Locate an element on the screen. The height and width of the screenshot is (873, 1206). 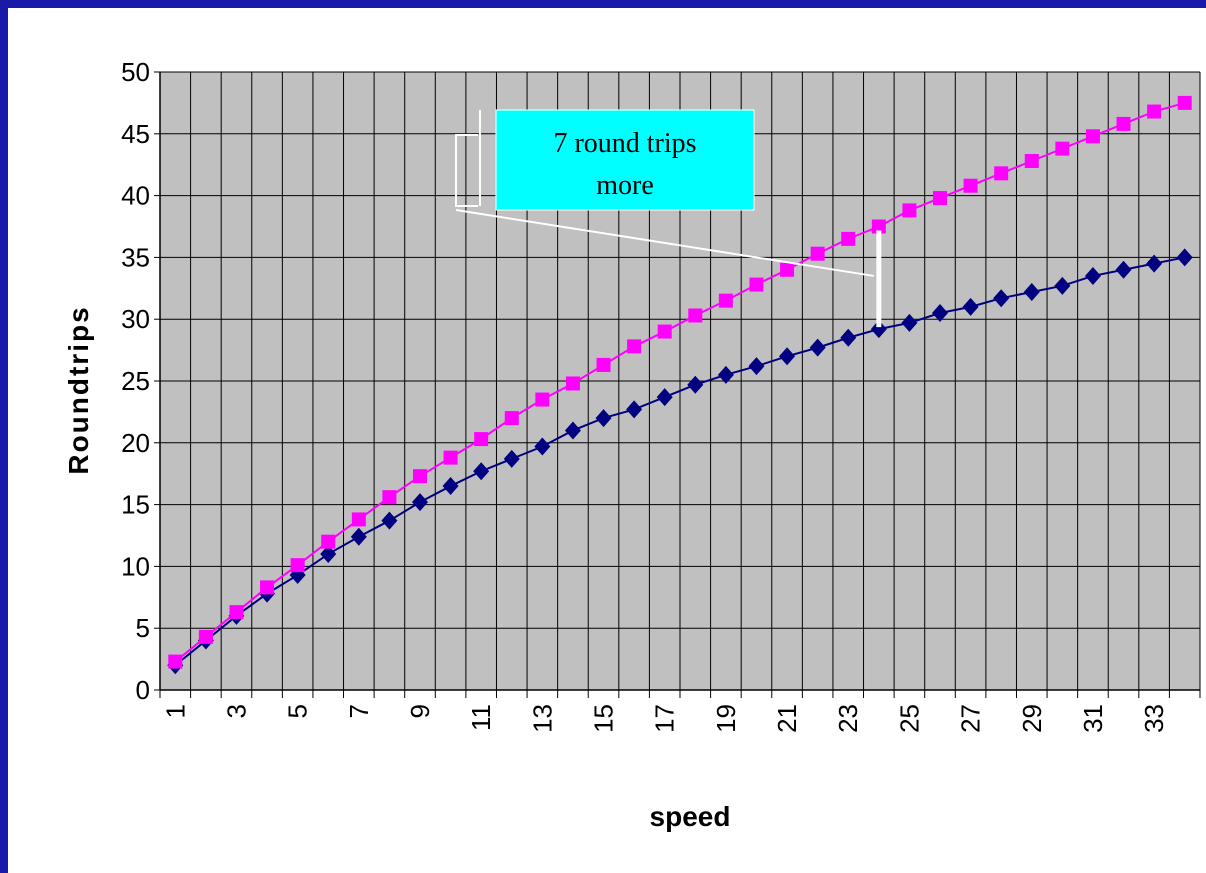
callout-bracket is located at coordinates (466, 170).